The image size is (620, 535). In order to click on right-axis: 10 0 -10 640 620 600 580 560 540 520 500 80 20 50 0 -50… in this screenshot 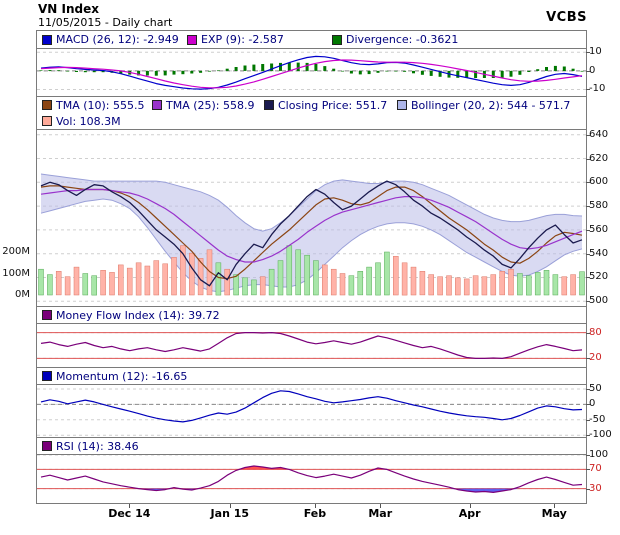, I will do `click(604, 267)`.